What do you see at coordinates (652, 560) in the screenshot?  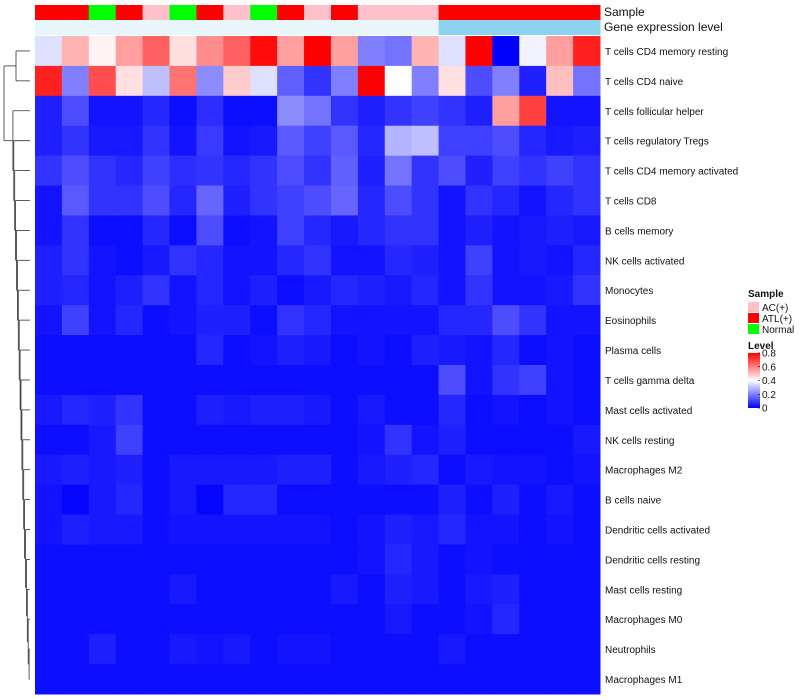 I see `row-label: Dendritic cells resting` at bounding box center [652, 560].